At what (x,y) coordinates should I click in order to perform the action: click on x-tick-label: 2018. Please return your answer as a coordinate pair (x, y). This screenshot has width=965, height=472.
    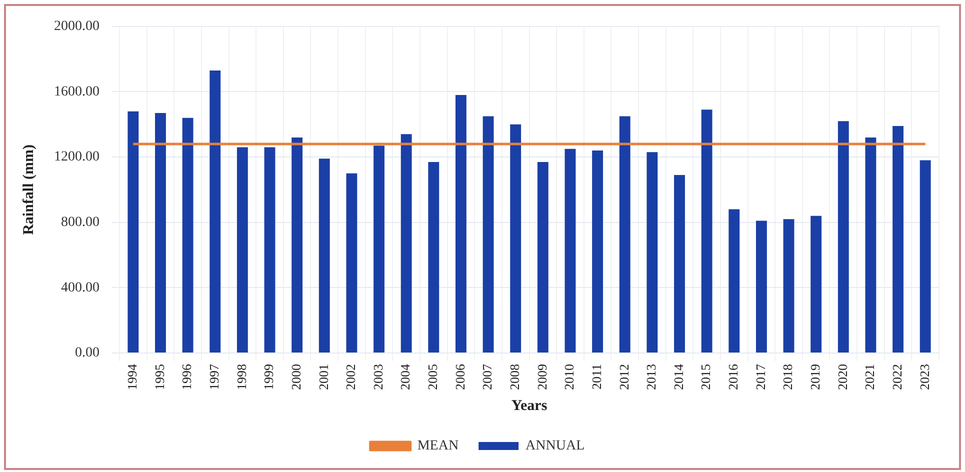
    Looking at the image, I should click on (788, 377).